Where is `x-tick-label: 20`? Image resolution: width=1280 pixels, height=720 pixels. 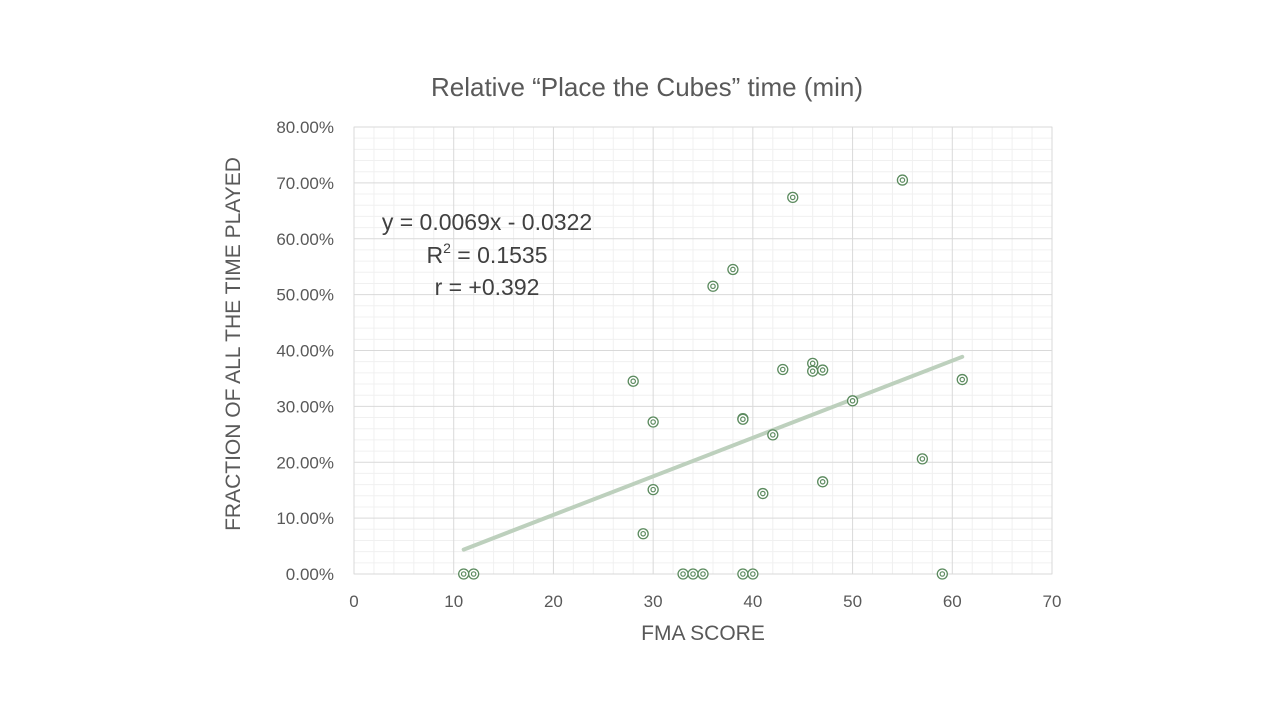 x-tick-label: 20 is located at coordinates (553, 601).